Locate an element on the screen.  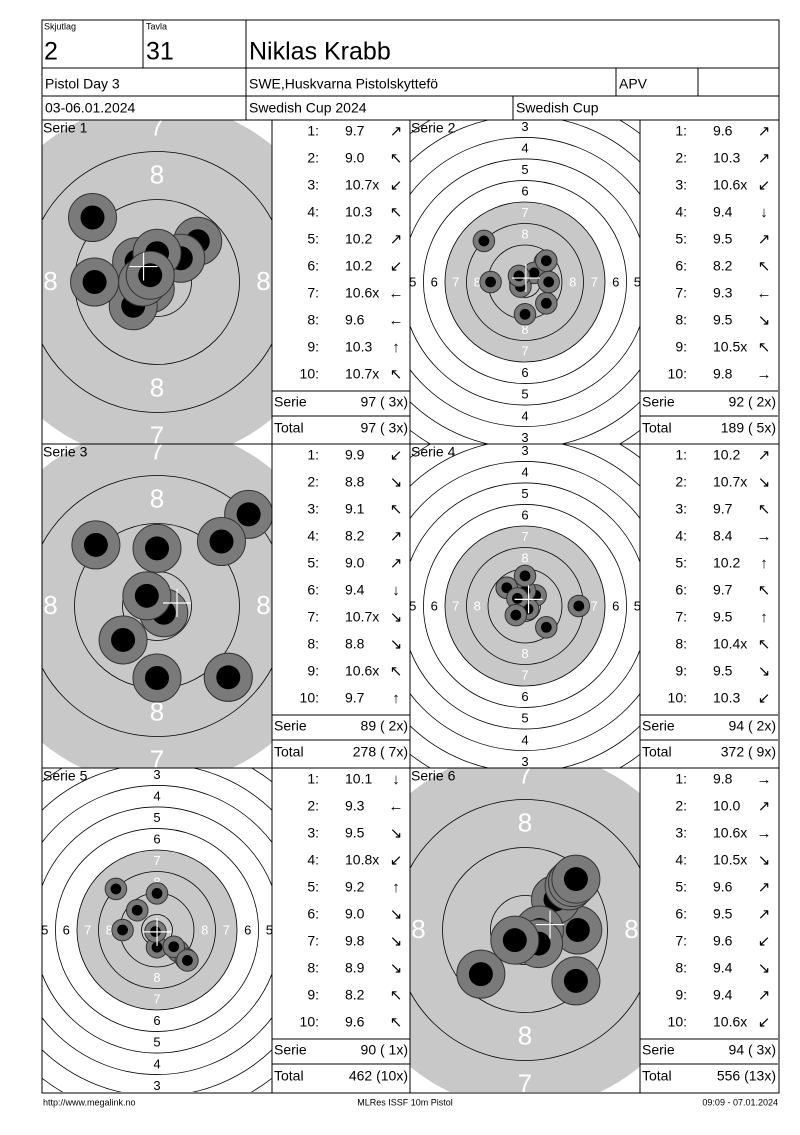
serie-score: 94 ( 2x) is located at coordinates (752, 726).